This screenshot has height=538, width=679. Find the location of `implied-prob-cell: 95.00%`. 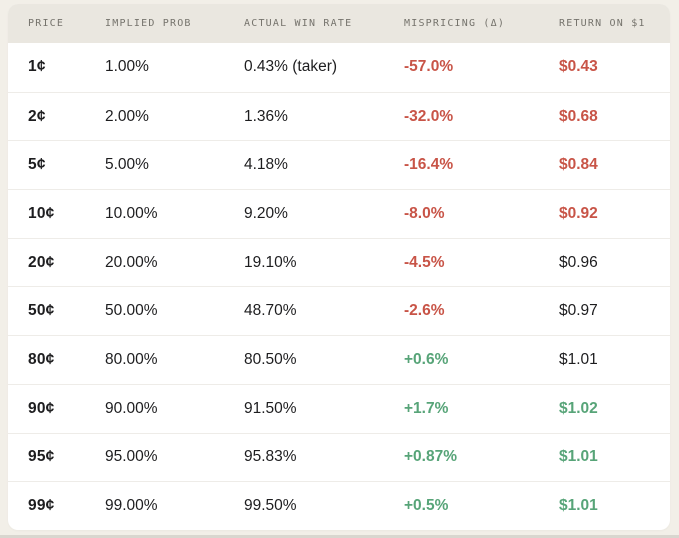

implied-prob-cell: 95.00% is located at coordinates (131, 457).